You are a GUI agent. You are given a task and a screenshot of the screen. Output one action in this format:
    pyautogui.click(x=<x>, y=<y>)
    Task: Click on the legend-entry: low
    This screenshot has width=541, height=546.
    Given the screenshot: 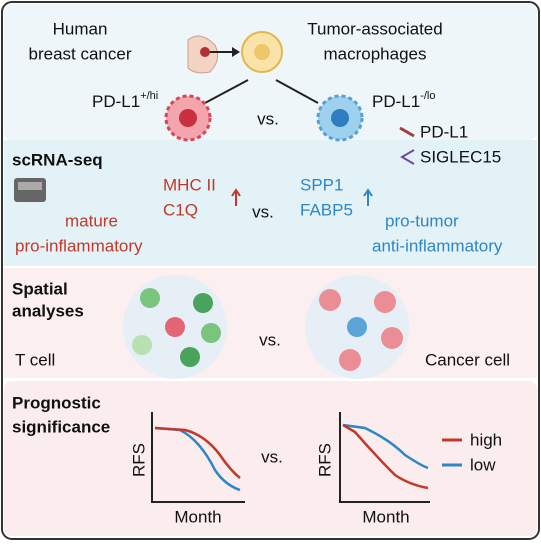 What is the action you would take?
    pyautogui.click(x=483, y=464)
    